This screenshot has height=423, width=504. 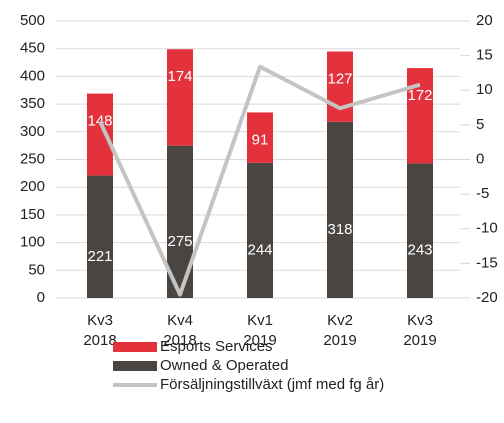 What do you see at coordinates (259, 249) in the screenshot?
I see `data-label: 244` at bounding box center [259, 249].